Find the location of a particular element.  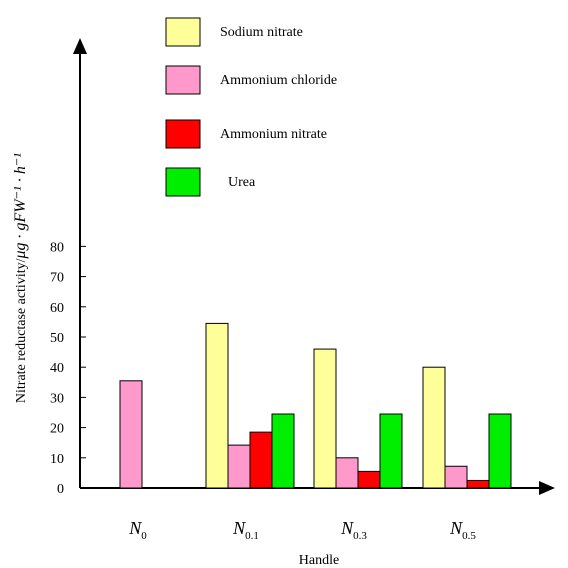

x-tick-label-2: N0.3 is located at coordinates (353, 530).